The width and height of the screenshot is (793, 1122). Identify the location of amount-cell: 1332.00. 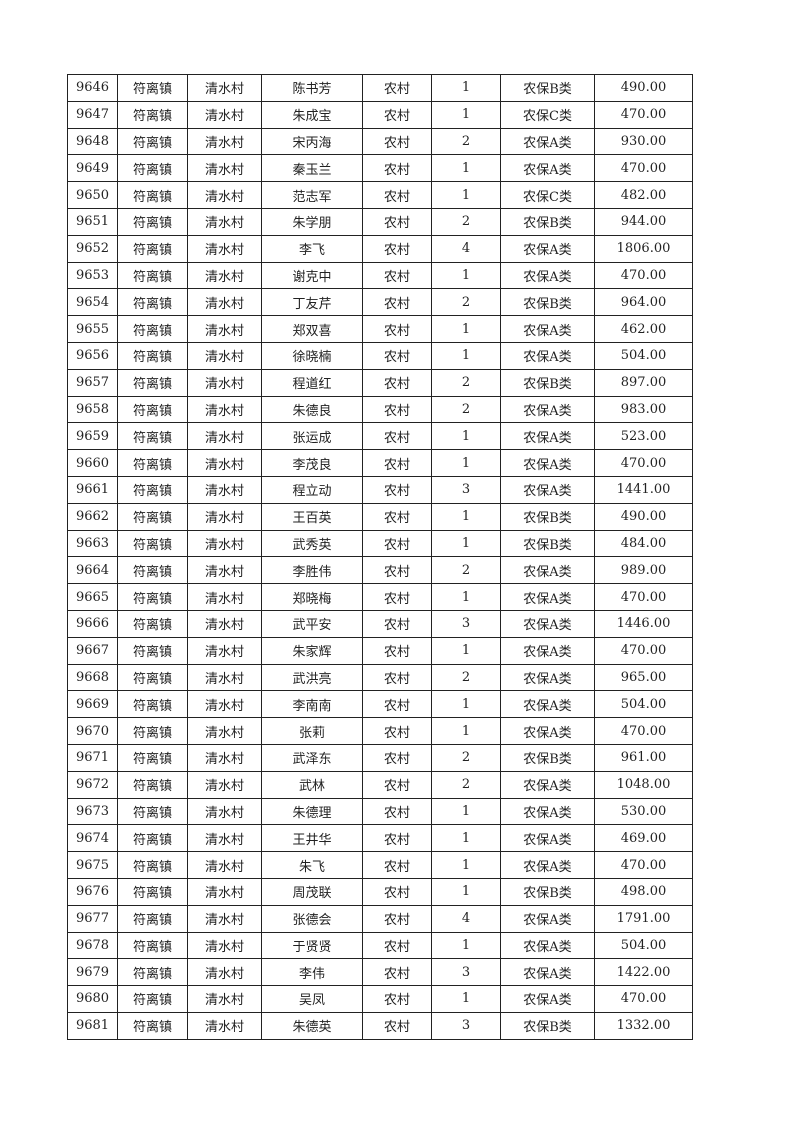
(643, 1025).